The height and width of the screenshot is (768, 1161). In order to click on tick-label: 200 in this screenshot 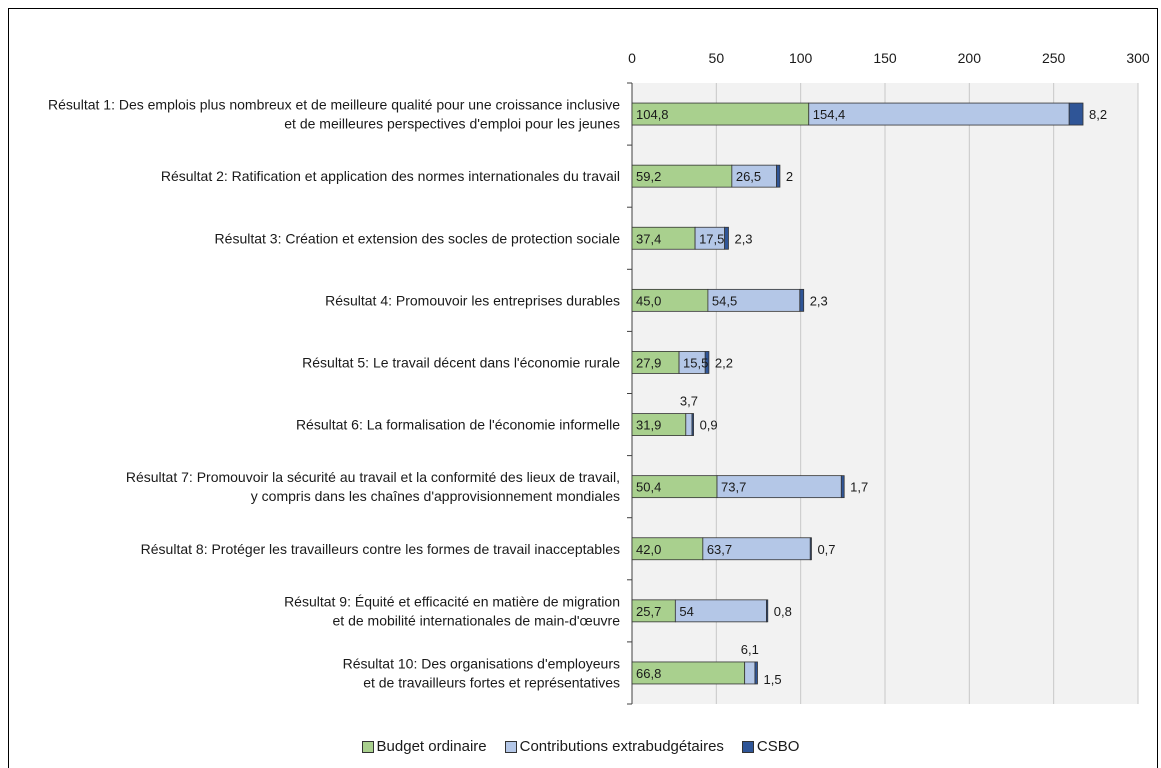, I will do `click(970, 58)`.